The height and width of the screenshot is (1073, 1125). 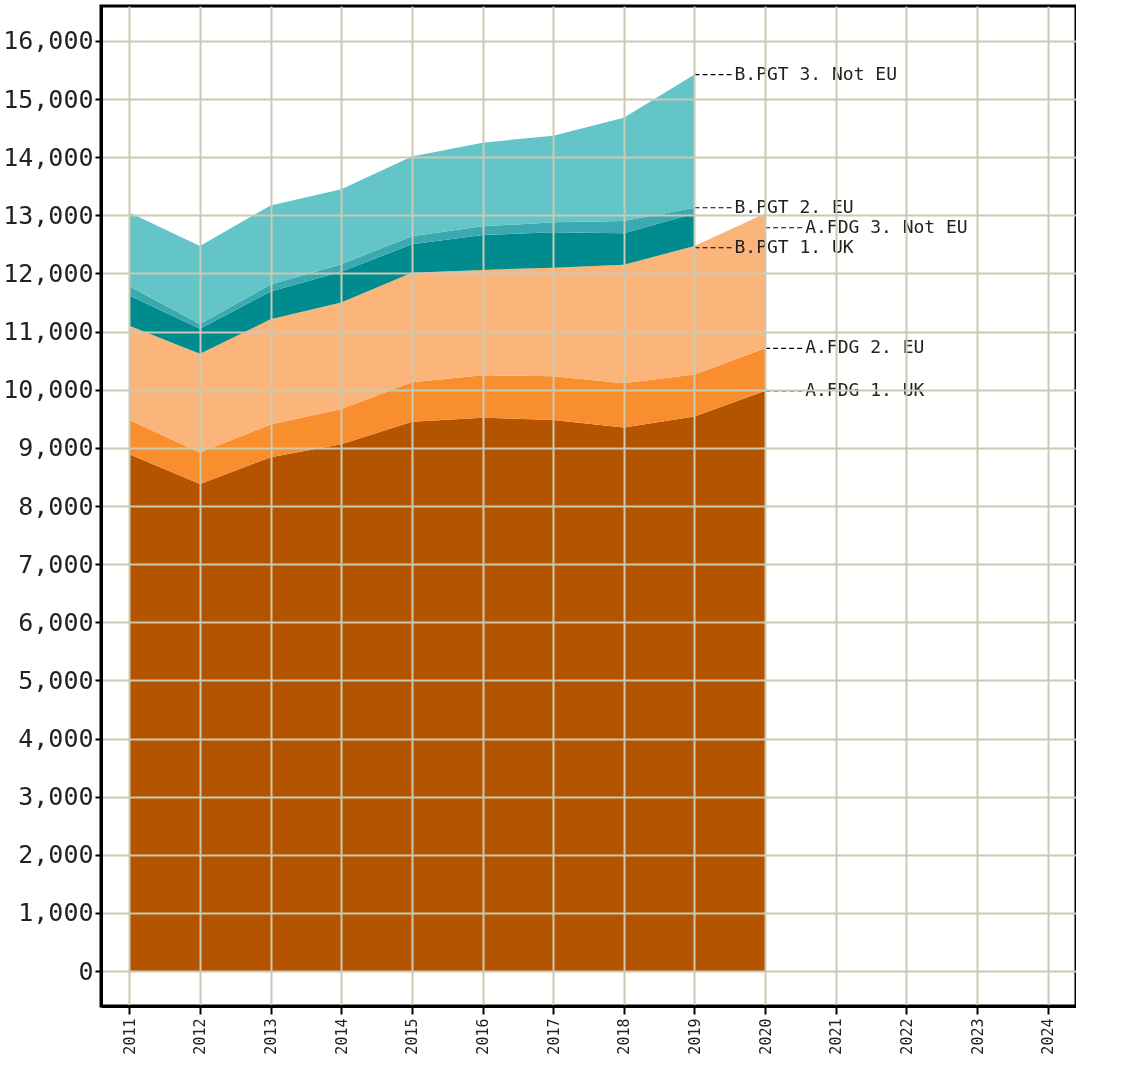 What do you see at coordinates (48, 332) in the screenshot?
I see `y-tick-label: 11,000` at bounding box center [48, 332].